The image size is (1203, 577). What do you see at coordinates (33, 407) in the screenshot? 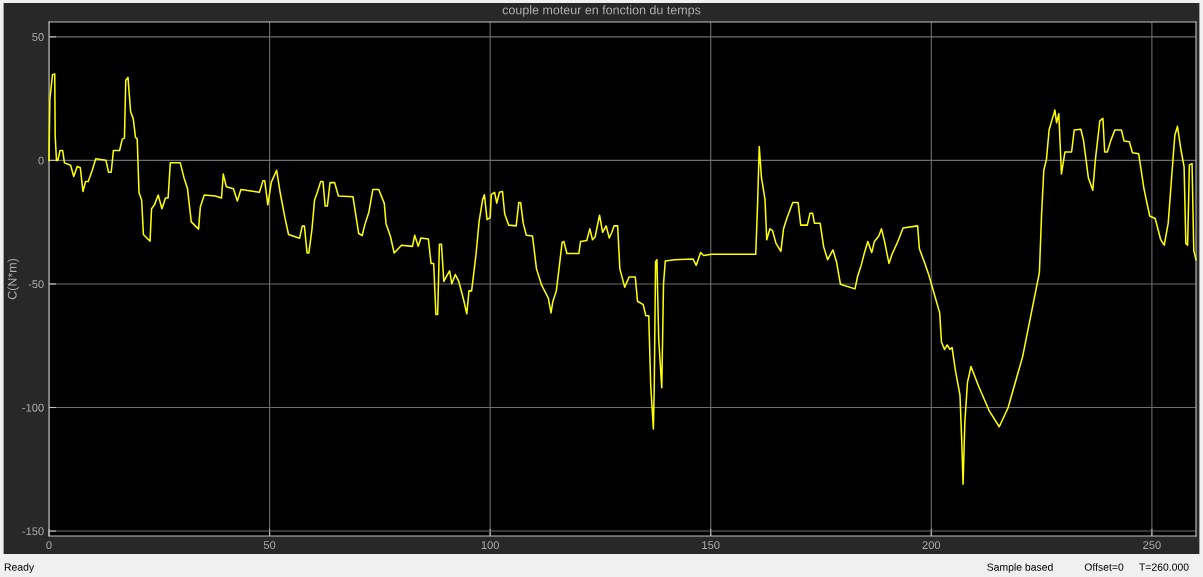
I see `y-tick-label: -100` at bounding box center [33, 407].